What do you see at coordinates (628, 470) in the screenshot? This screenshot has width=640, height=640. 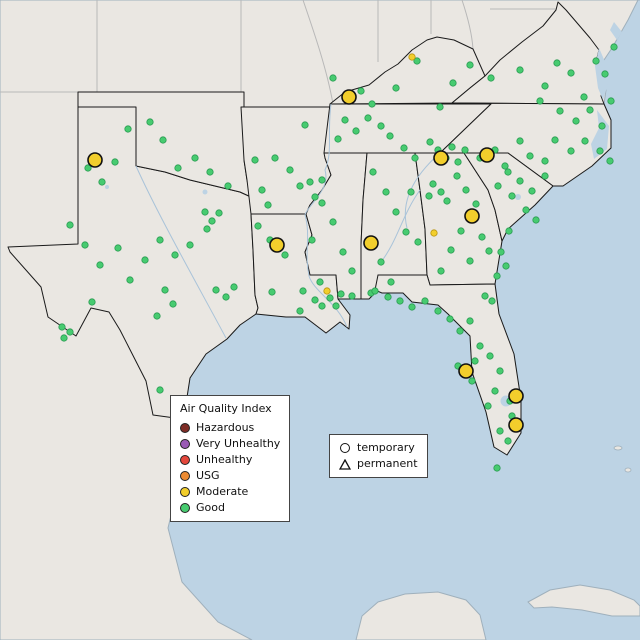 I see `bahamas-islet` at bounding box center [628, 470].